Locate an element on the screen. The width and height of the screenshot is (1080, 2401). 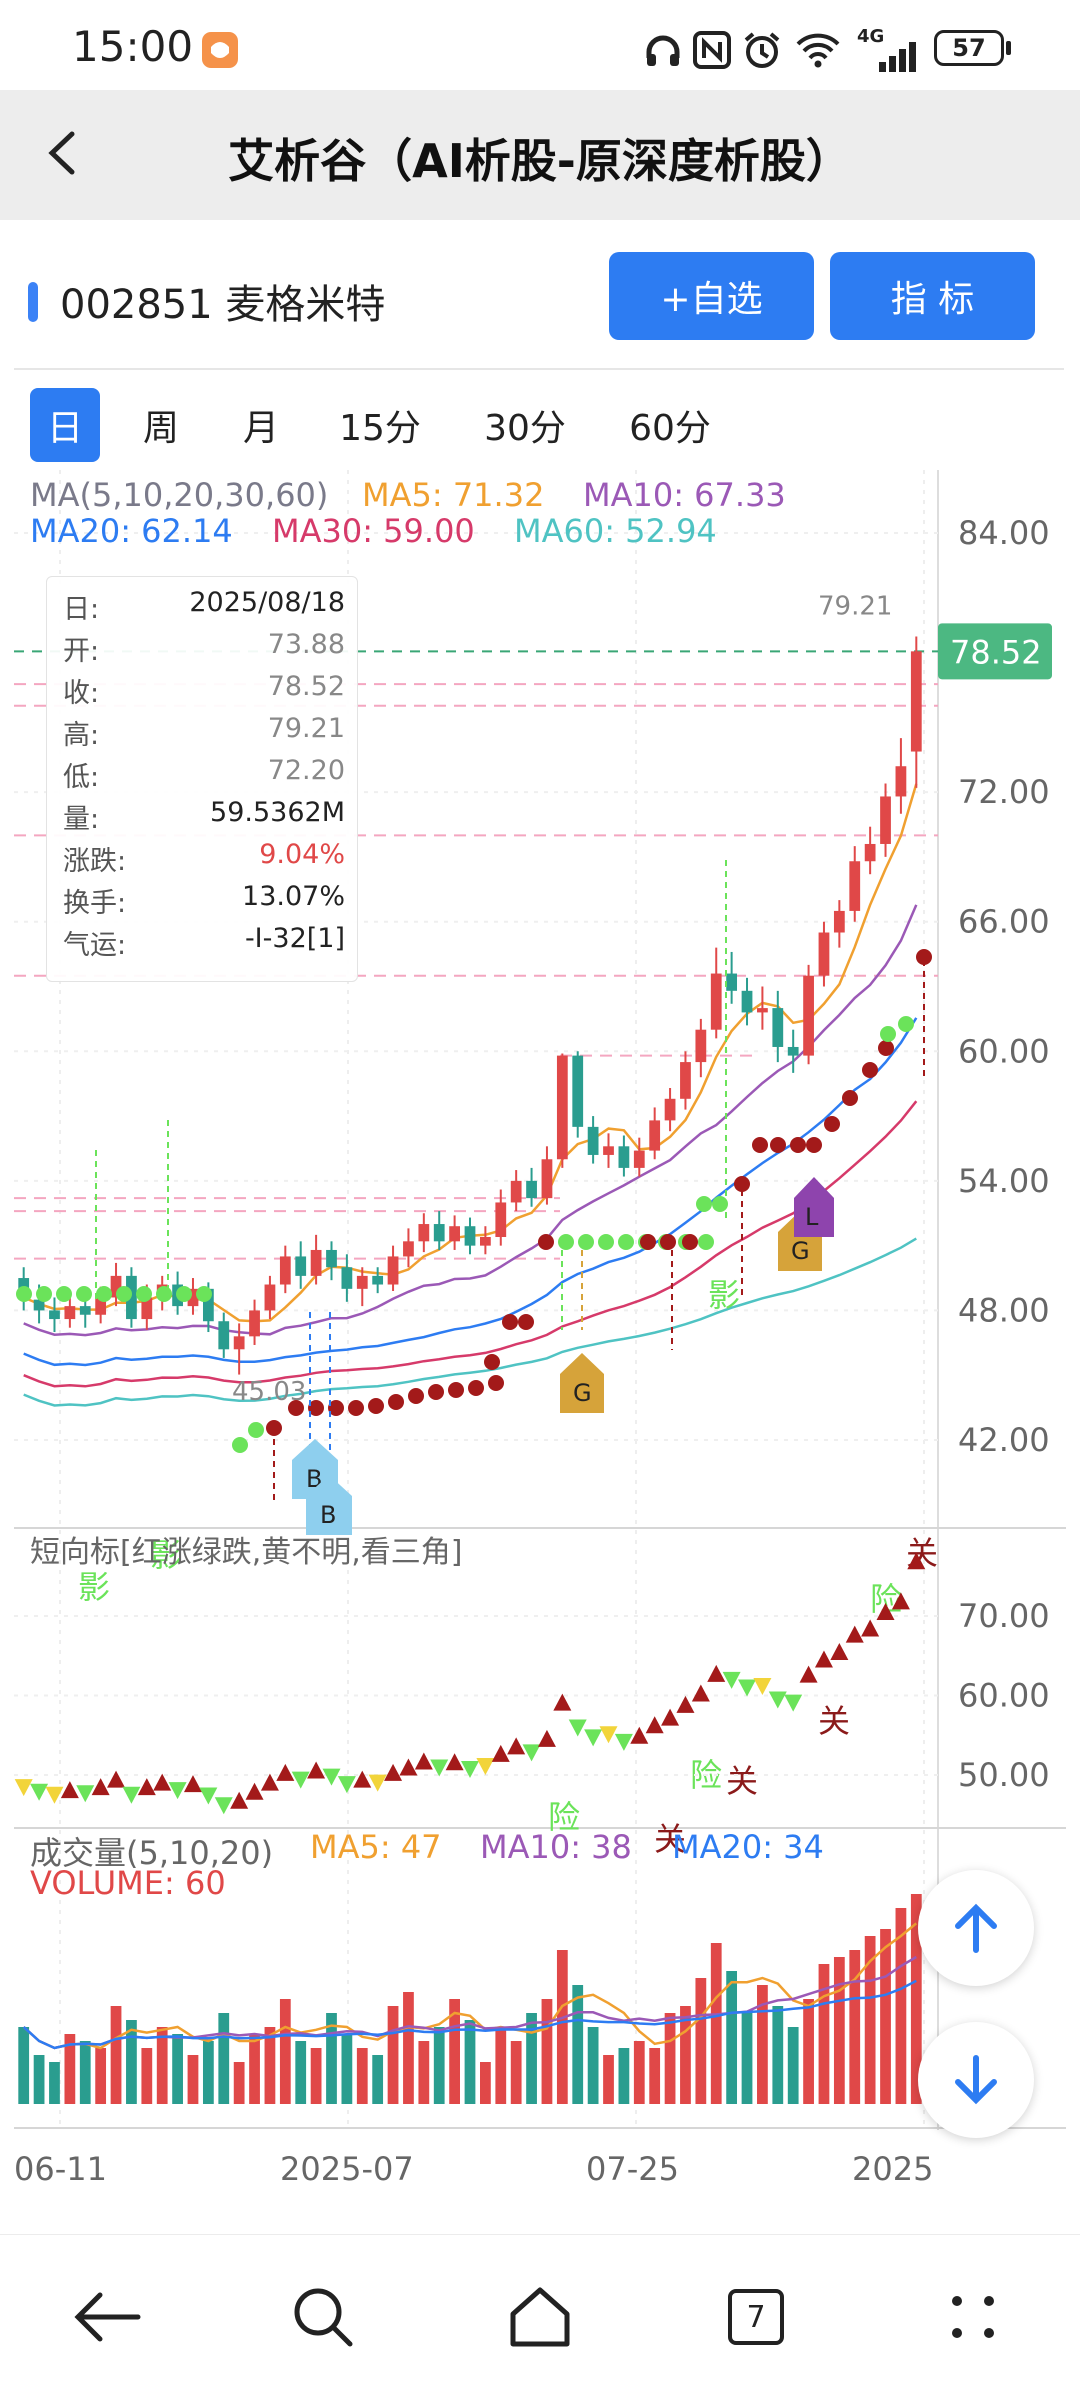
date-axis-label: 2025 is located at coordinates (892, 2169).